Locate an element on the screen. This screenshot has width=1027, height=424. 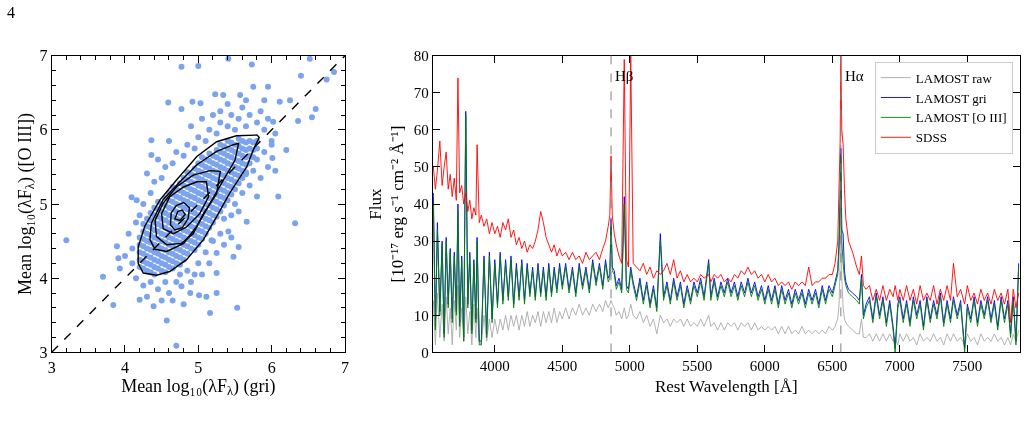
legend-label: LAMOST raw is located at coordinates (954, 78).